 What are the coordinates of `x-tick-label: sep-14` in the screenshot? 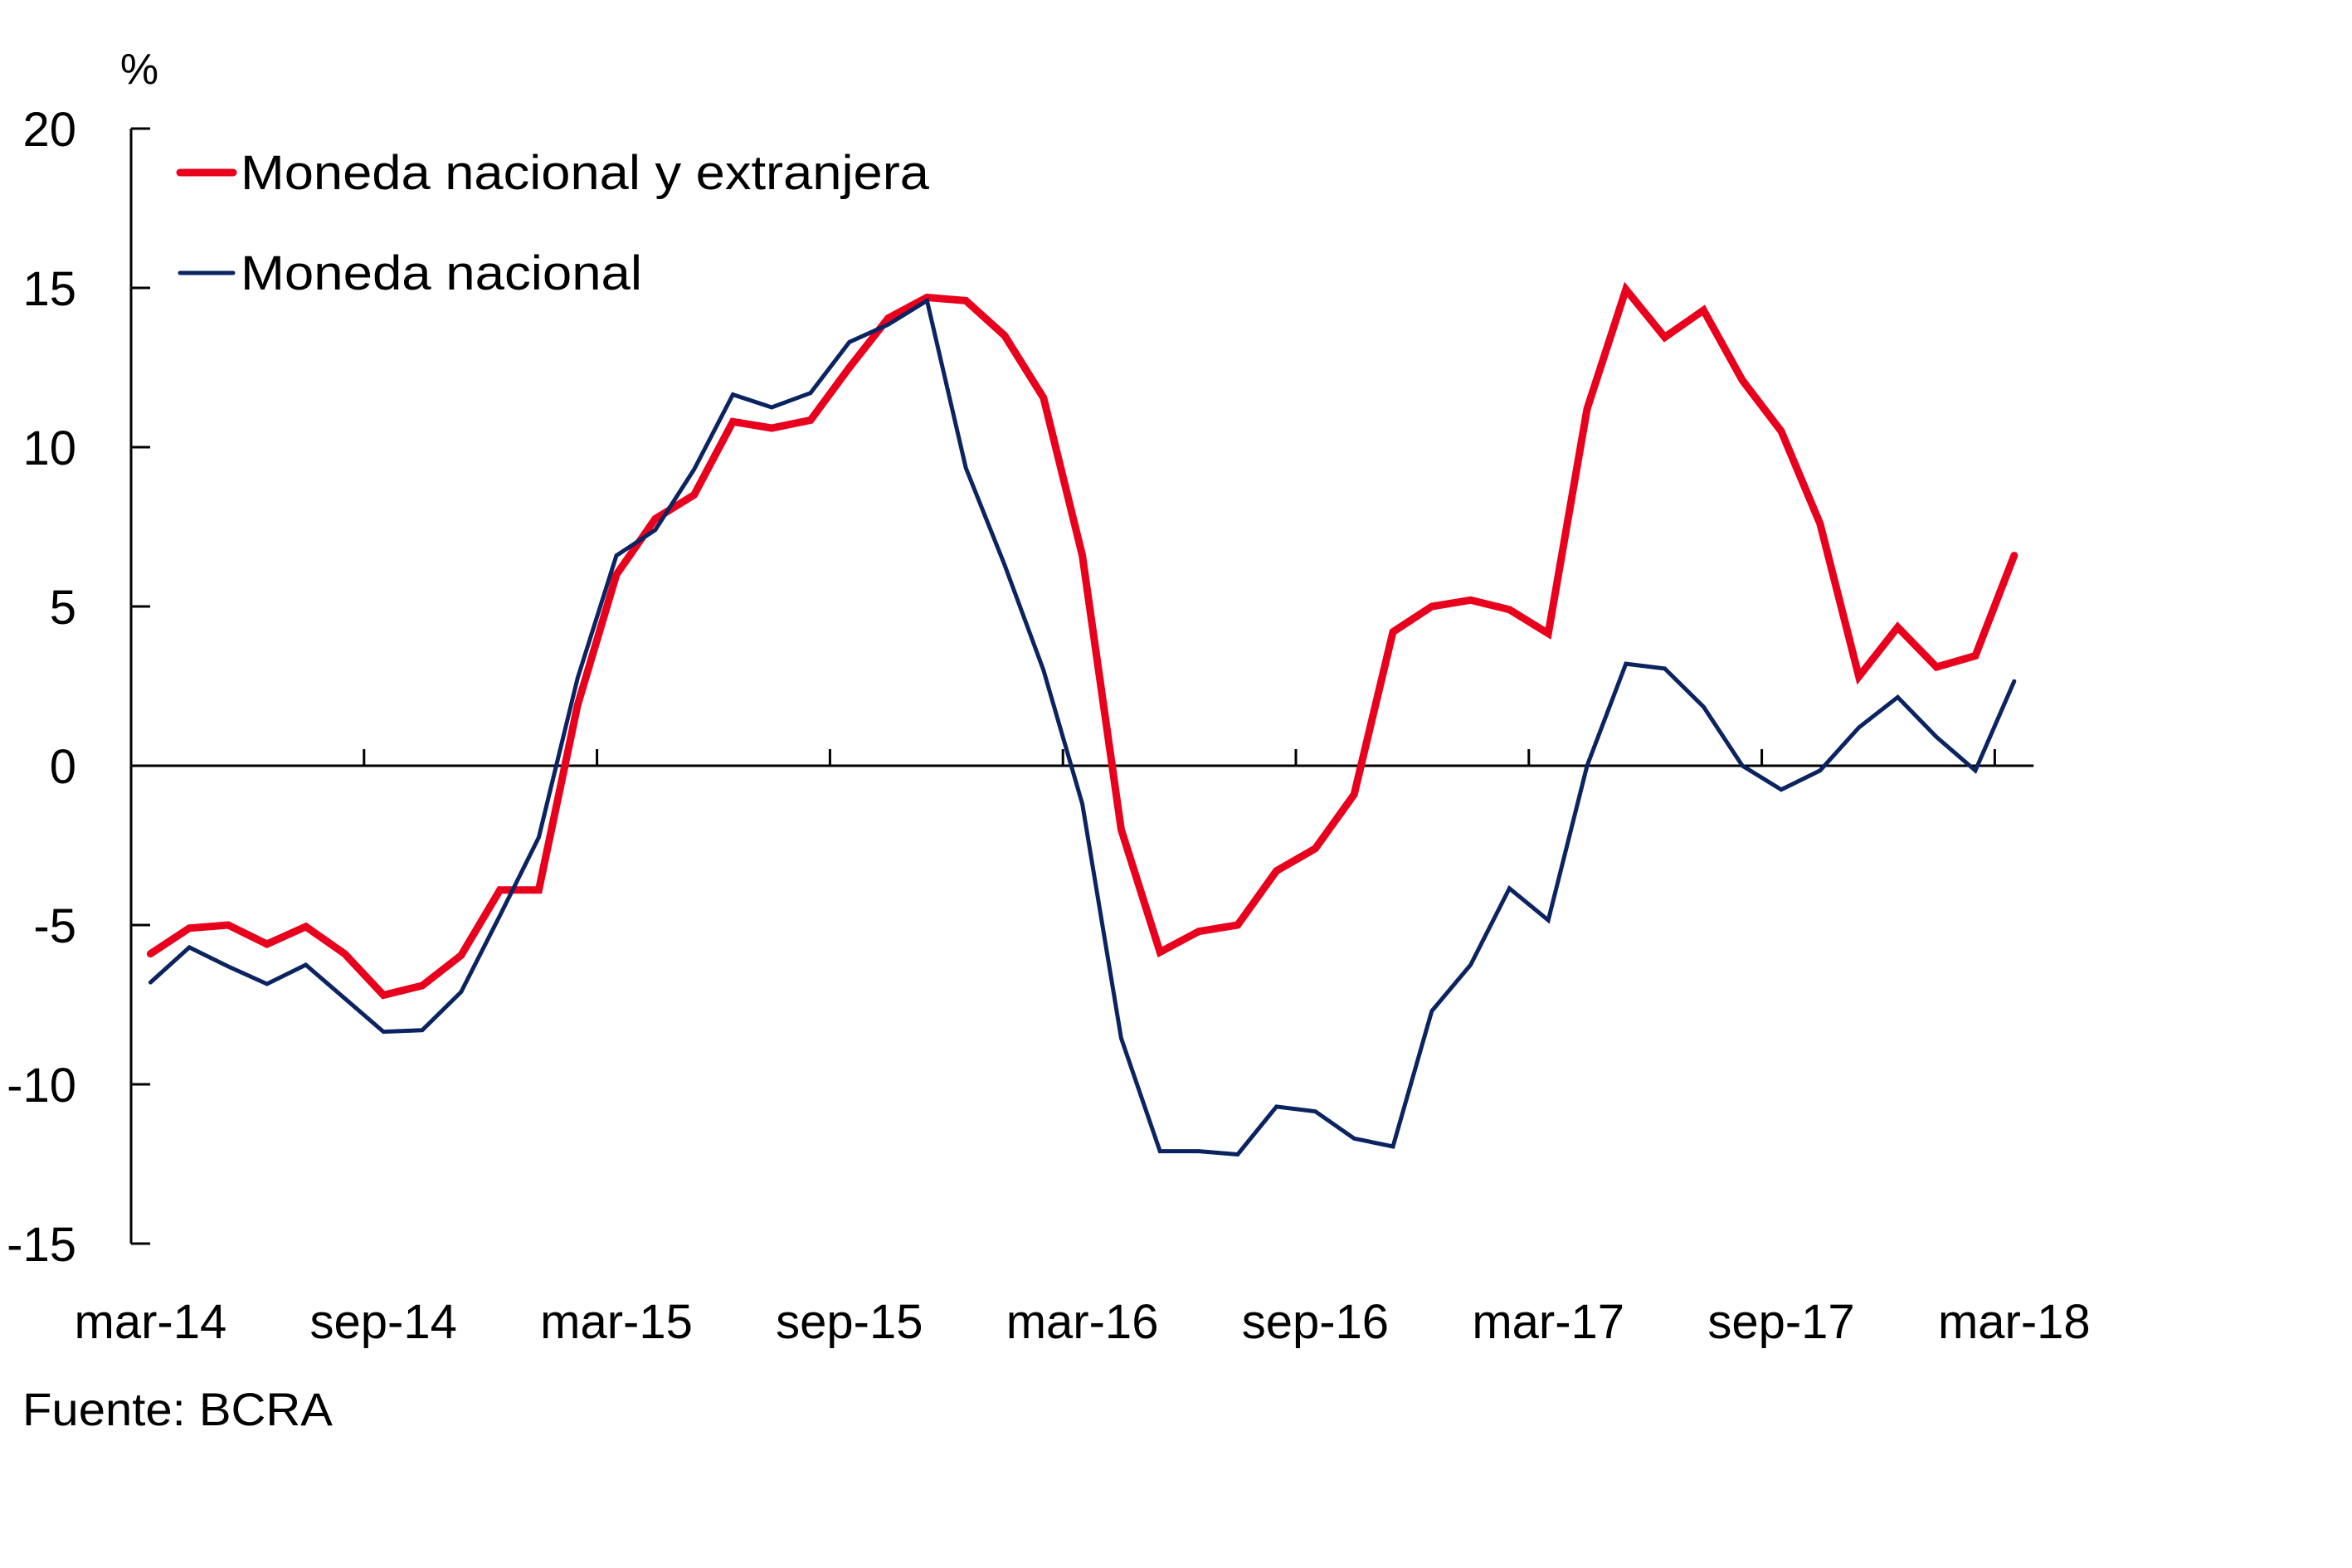 It's located at (383, 1322).